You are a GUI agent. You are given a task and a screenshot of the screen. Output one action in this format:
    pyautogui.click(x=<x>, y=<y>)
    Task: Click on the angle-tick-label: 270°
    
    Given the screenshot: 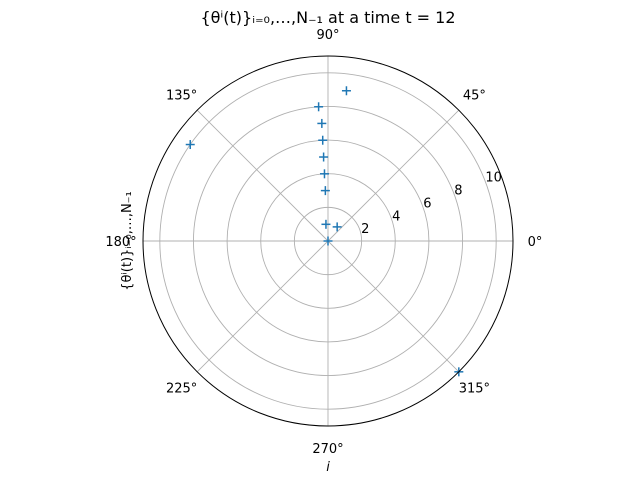 What is the action you would take?
    pyautogui.click(x=327, y=449)
    